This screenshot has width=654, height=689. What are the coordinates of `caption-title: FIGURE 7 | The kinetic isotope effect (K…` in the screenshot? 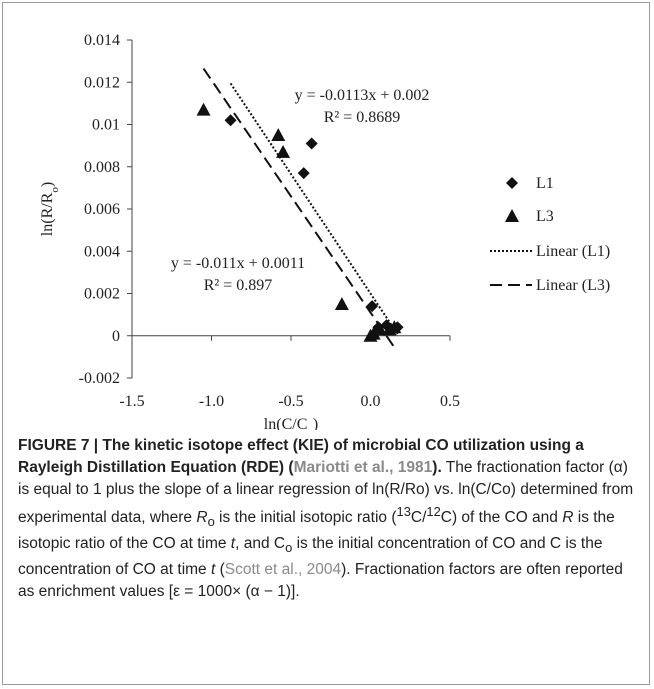 It's located at (301, 456).